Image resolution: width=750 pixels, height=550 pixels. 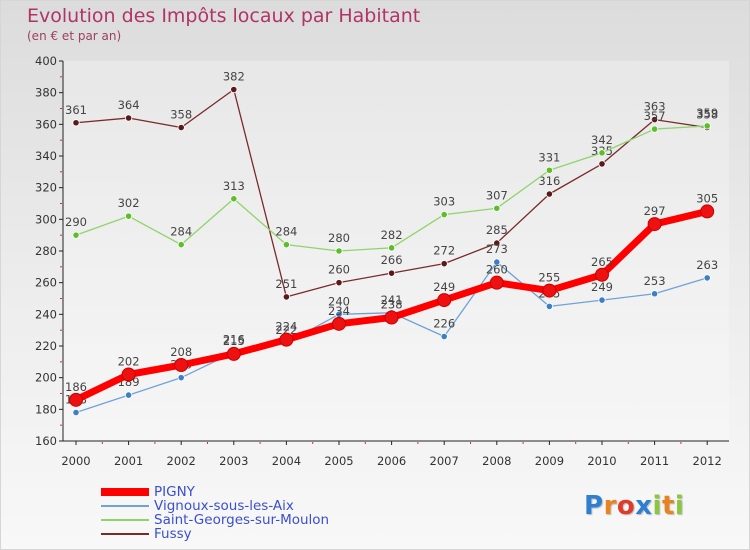 I want to click on legend-label: Saint-Georges-sur-Moulon, so click(x=242, y=520).